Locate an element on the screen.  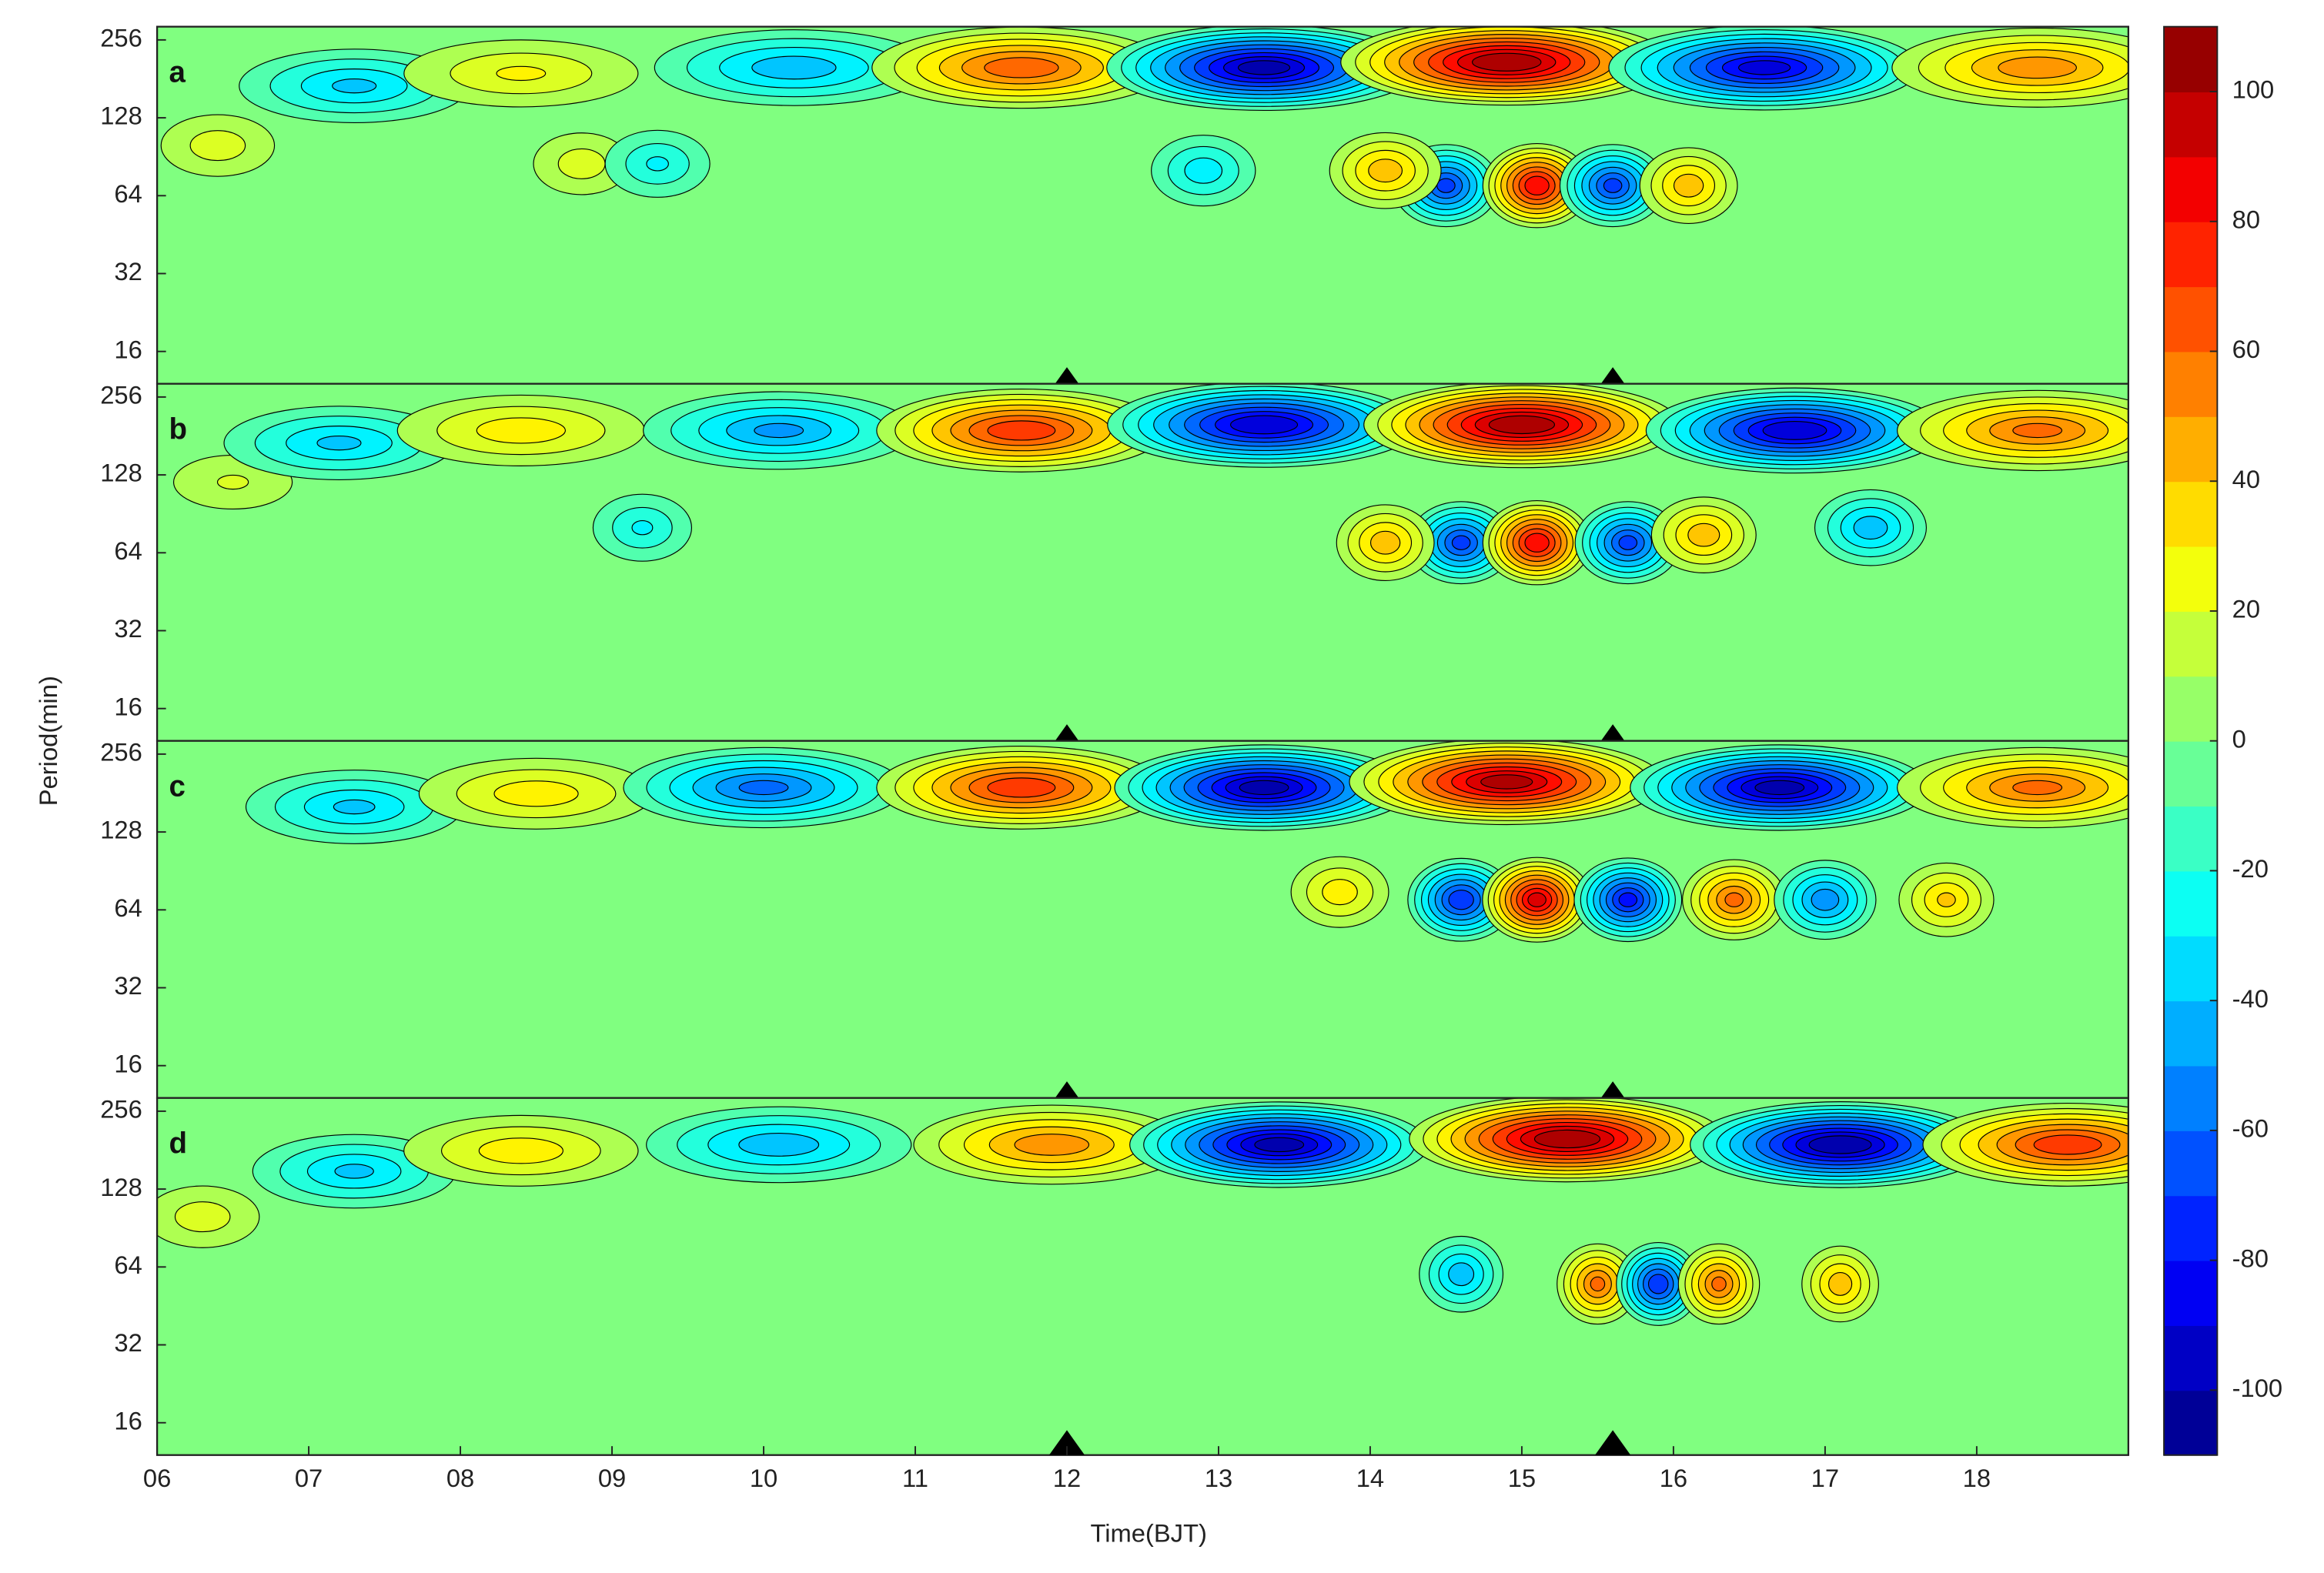
y-tick-label: 64 is located at coordinates (128, 907).